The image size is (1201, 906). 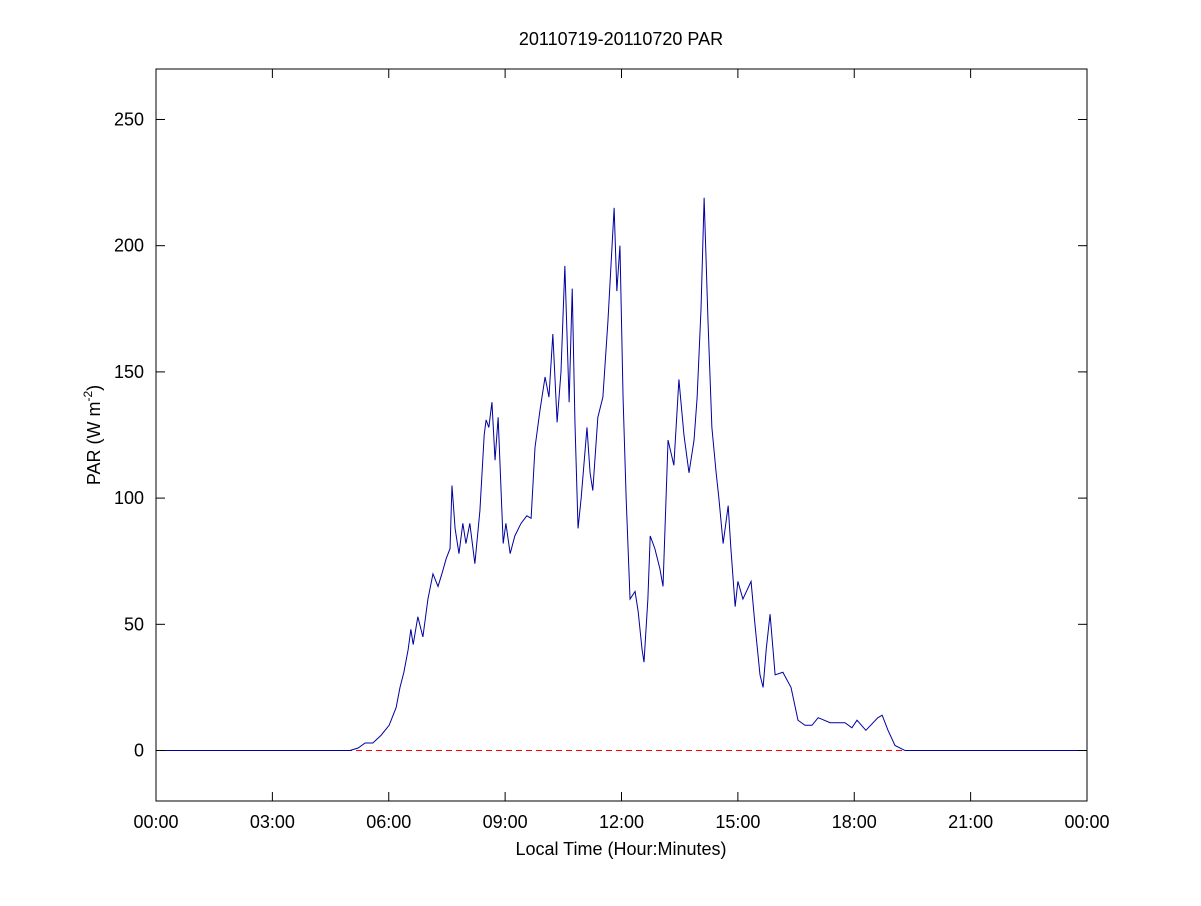 I want to click on x-tick-label: 21:00, so click(x=970, y=822).